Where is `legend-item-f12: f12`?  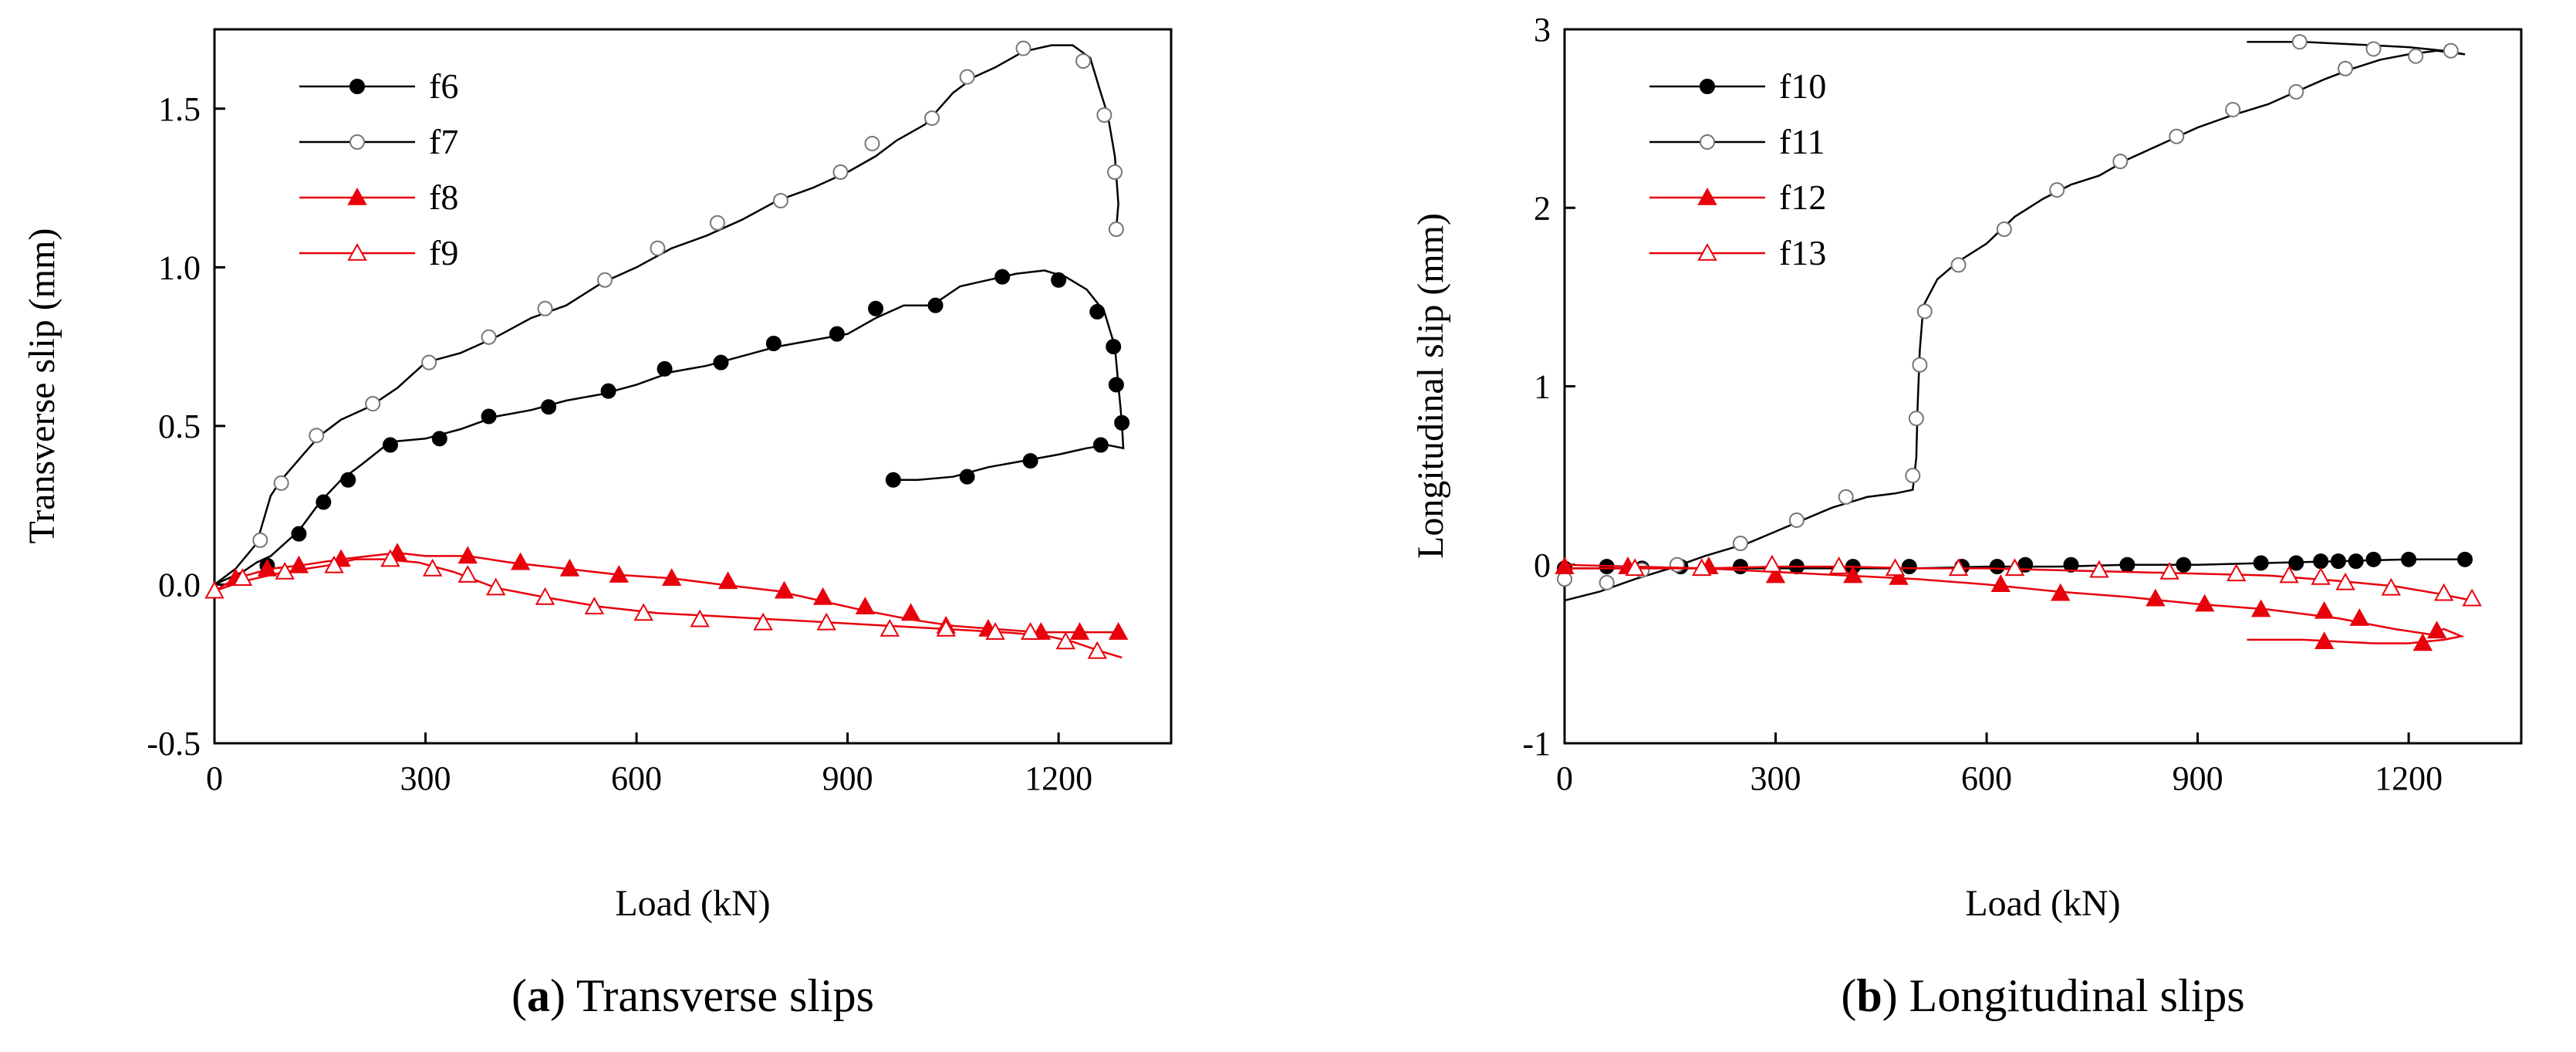 legend-item-f12: f12 is located at coordinates (1737, 197).